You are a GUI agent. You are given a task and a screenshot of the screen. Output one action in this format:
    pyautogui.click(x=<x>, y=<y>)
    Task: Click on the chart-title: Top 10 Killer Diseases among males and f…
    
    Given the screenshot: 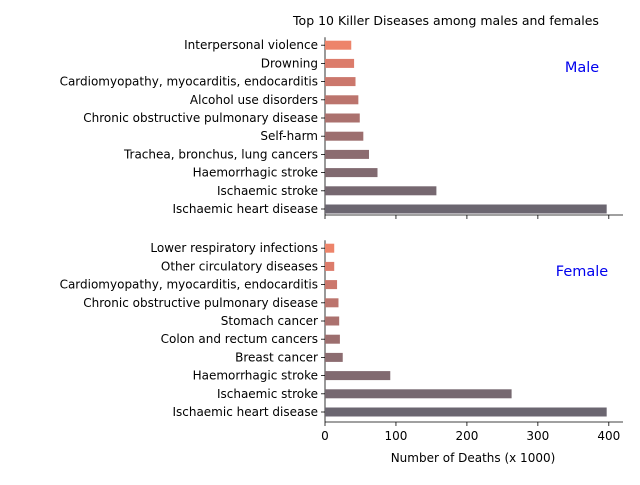 What is the action you would take?
    pyautogui.click(x=445, y=20)
    